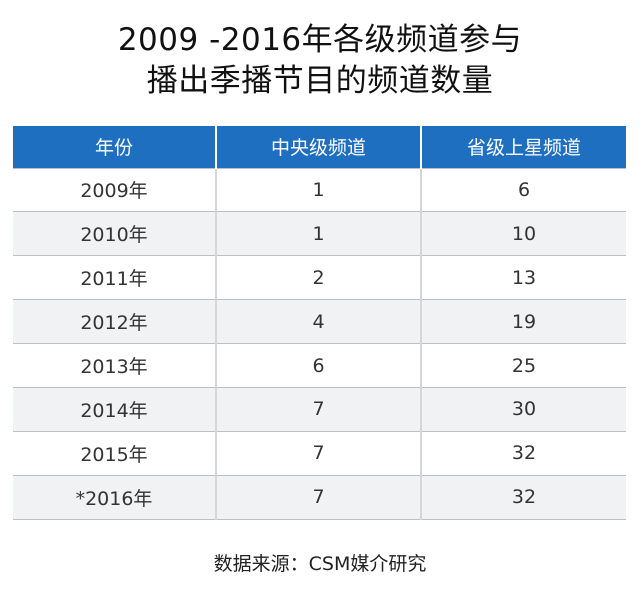 This screenshot has width=640, height=607. Describe the element at coordinates (523, 278) in the screenshot. I see `cell-provincial: 13` at that location.